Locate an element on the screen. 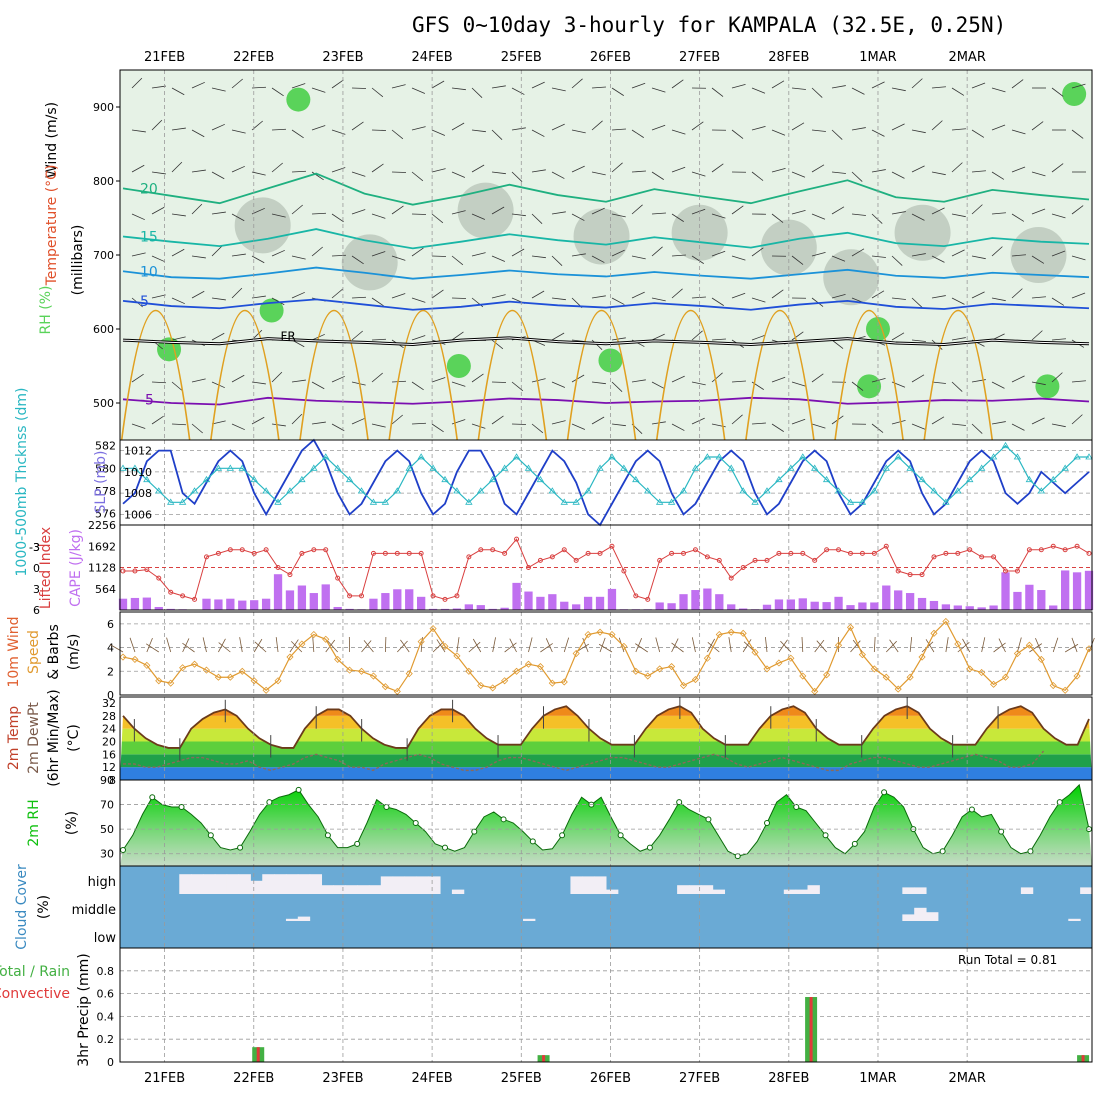 The height and width of the screenshot is (1100, 1100). slp-tick-label: 1010 is located at coordinates (138, 472).